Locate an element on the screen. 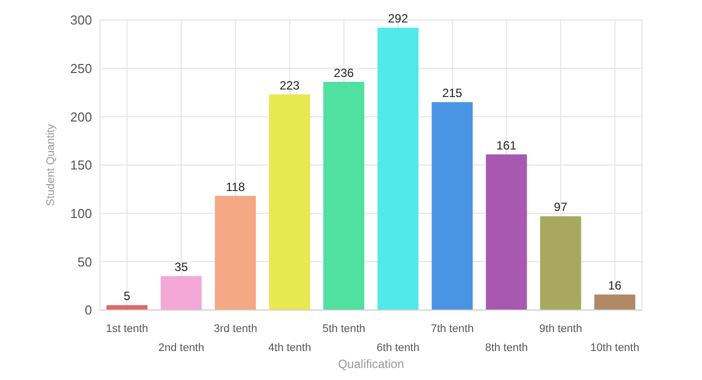 The image size is (702, 380). y-tick-label: 0 is located at coordinates (88, 310).